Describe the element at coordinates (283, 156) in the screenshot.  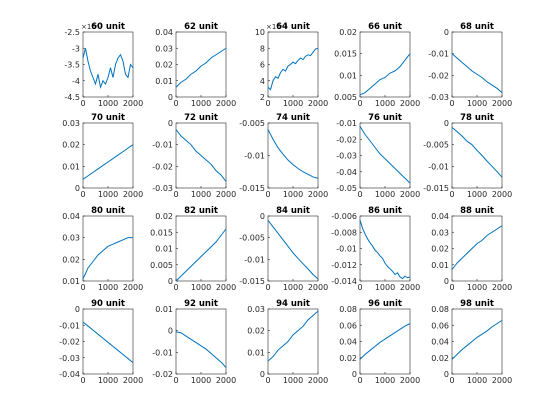
I see `subplot: 0 1000 2000 -0.015 -0.01 -0.005 74 unit` at that location.